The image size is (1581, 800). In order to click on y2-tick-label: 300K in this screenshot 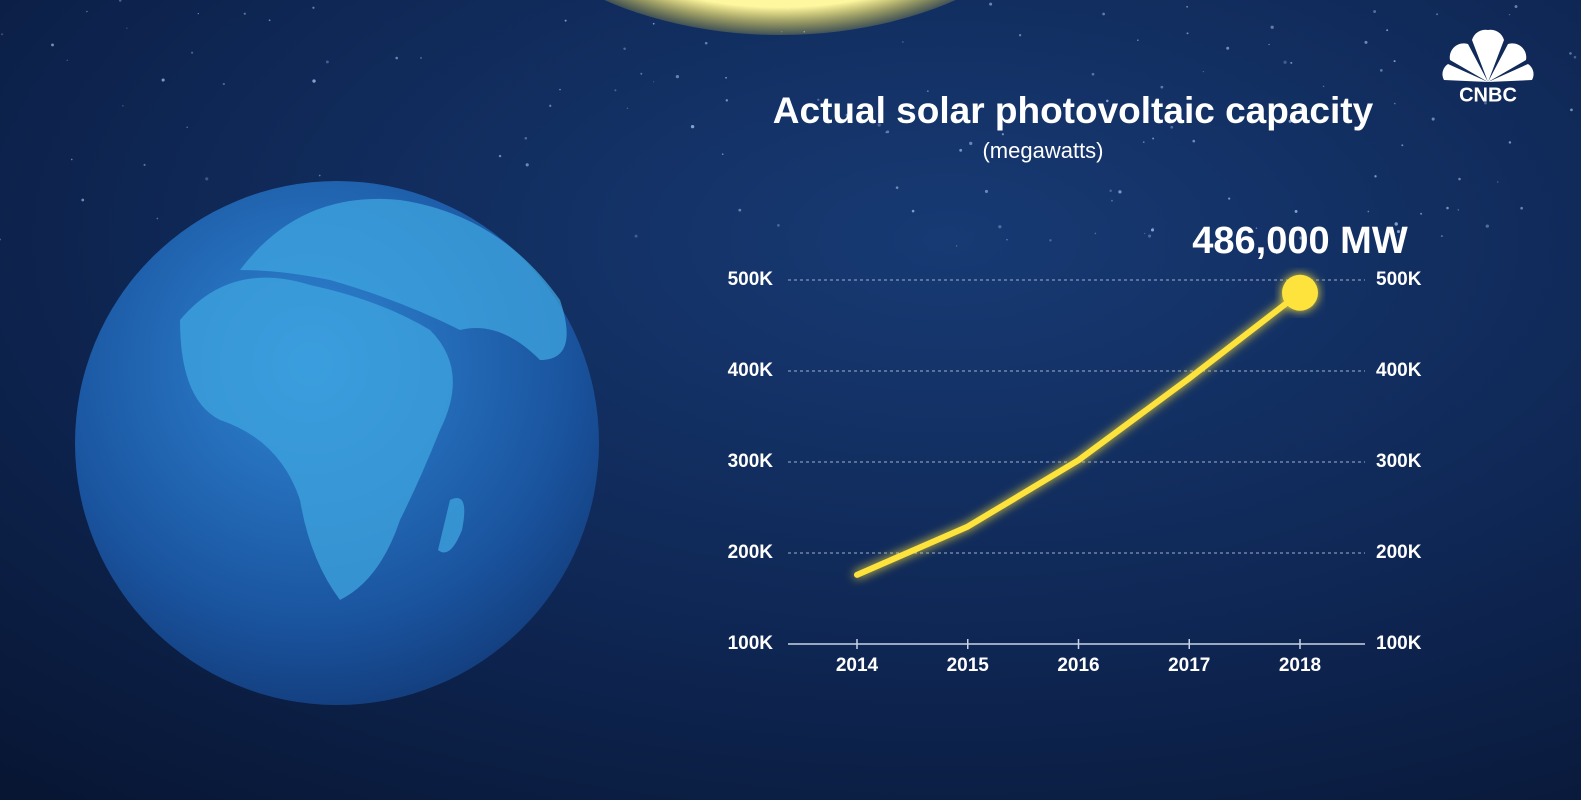, I will do `click(1399, 461)`.